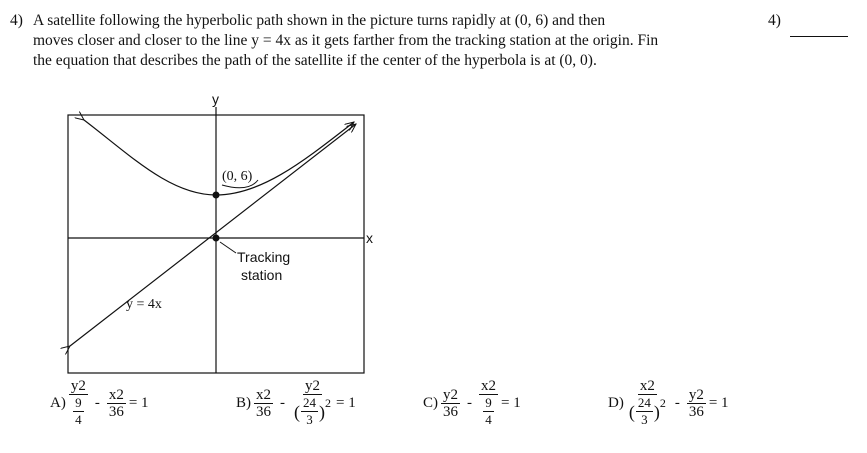 This screenshot has width=867, height=453. What do you see at coordinates (16, 20) in the screenshot?
I see `question-number: 4)` at bounding box center [16, 20].